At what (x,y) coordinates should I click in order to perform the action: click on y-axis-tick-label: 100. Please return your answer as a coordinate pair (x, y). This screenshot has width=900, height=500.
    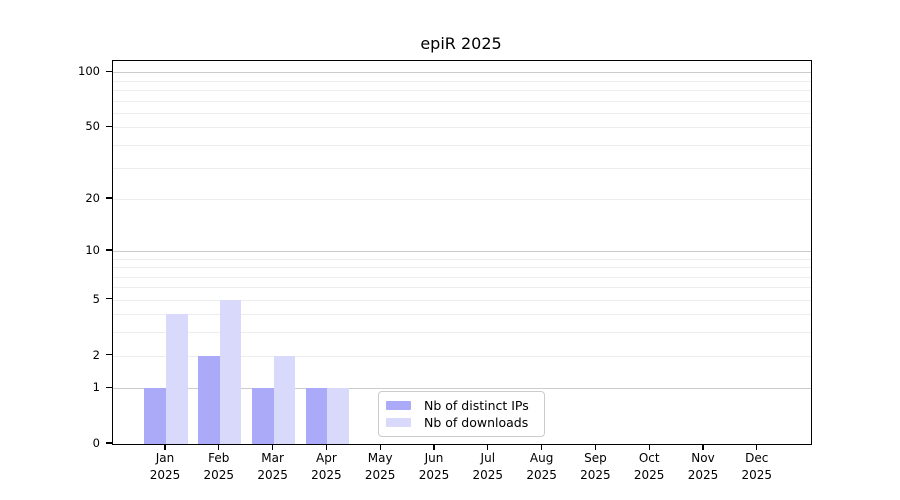
    Looking at the image, I should click on (89, 71).